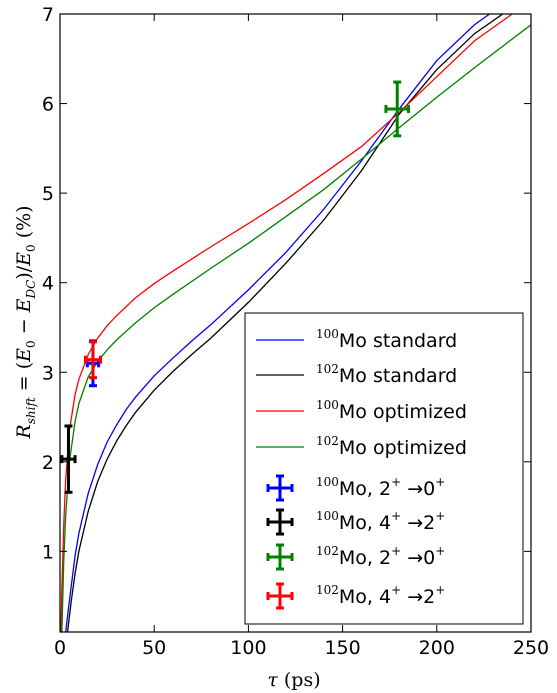 The width and height of the screenshot is (557, 693). I want to click on legend-errorbar-item-3: 102Mo, 4+ →2+, so click(355, 596).